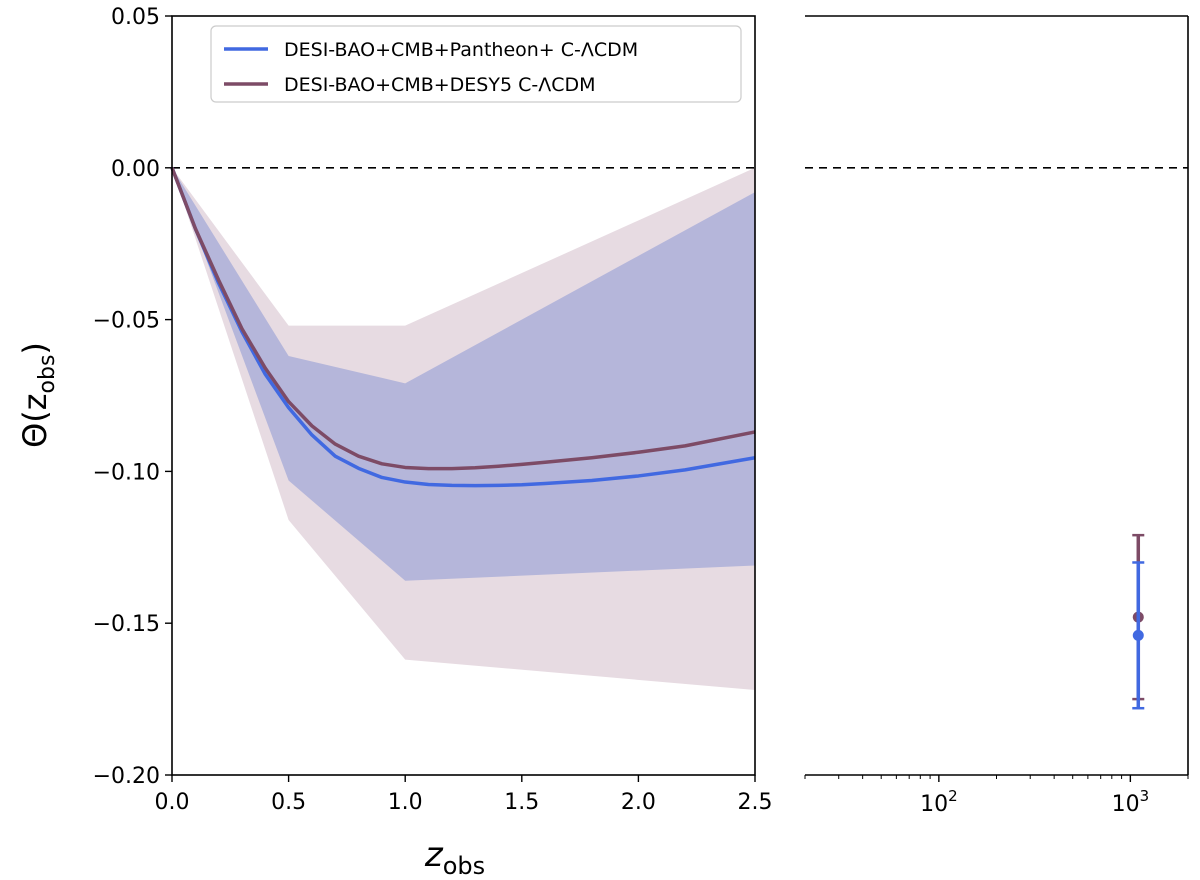 The height and width of the screenshot is (880, 1200). I want to click on x-log-tick-exponent: 2, so click(953, 796).